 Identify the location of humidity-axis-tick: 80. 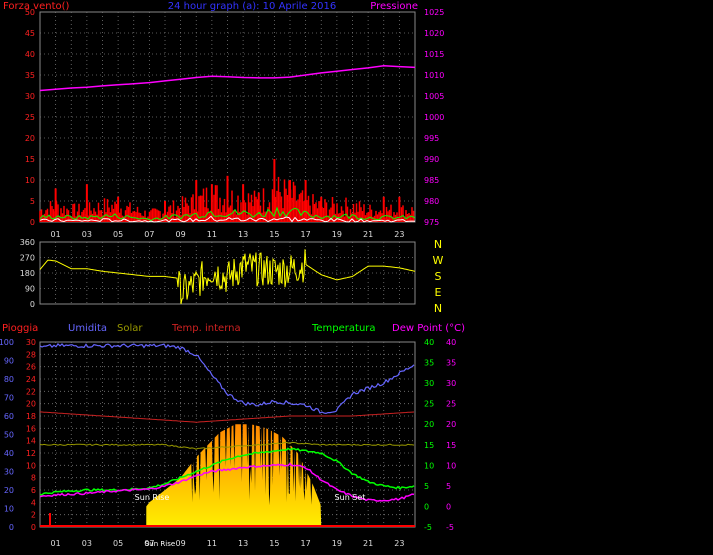
(9, 379).